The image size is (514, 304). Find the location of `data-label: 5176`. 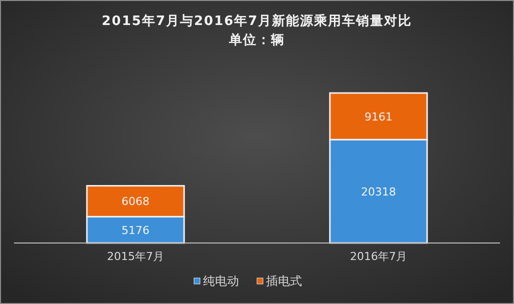

data-label: 5176 is located at coordinates (136, 230).